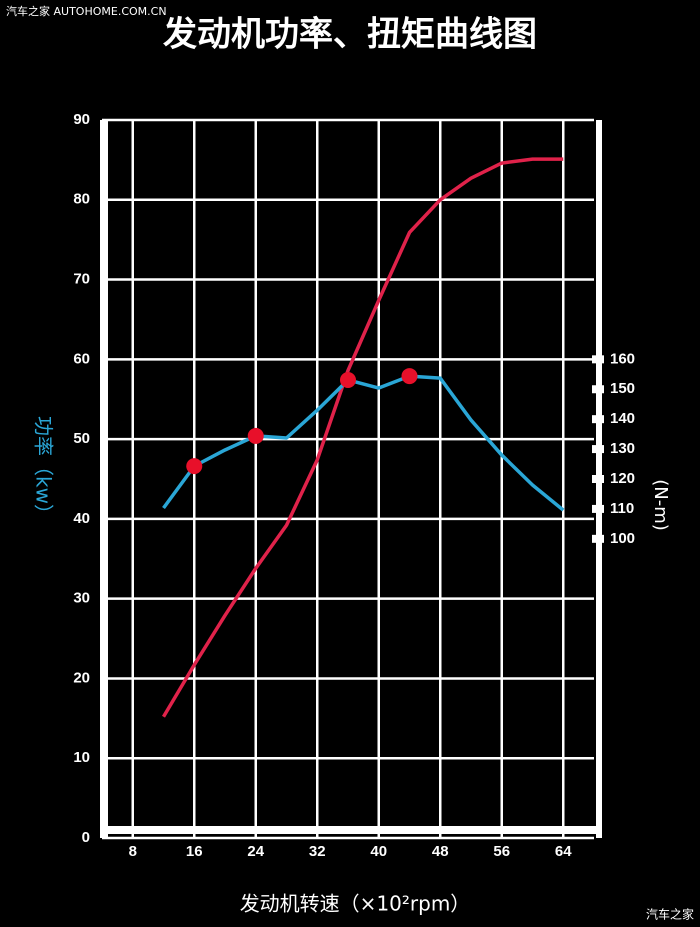 The width and height of the screenshot is (700, 927). What do you see at coordinates (81, 358) in the screenshot?
I see `y-tick-label: 60` at bounding box center [81, 358].